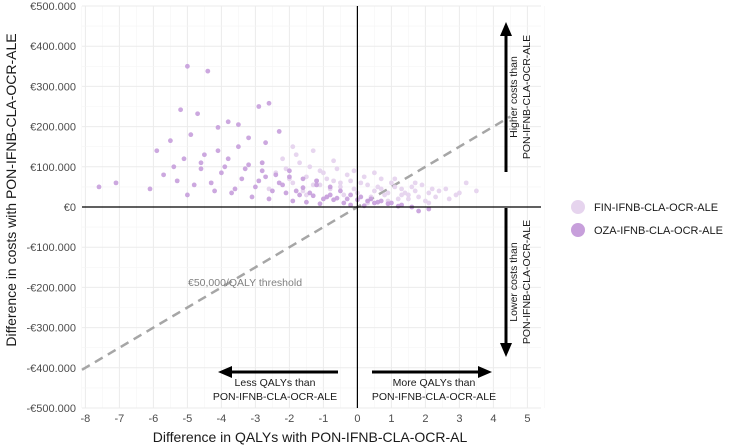 The width and height of the screenshot is (734, 445). What do you see at coordinates (290, 419) in the screenshot?
I see `x-tick-label: -2` at bounding box center [290, 419].